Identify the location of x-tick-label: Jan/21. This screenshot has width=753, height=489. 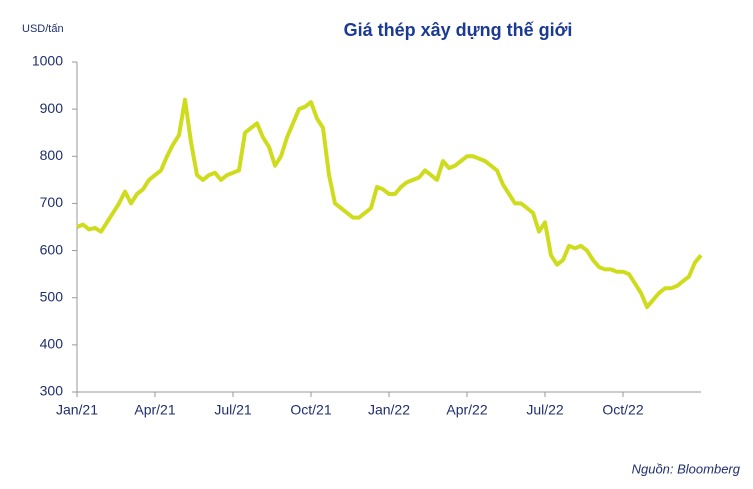
(77, 410).